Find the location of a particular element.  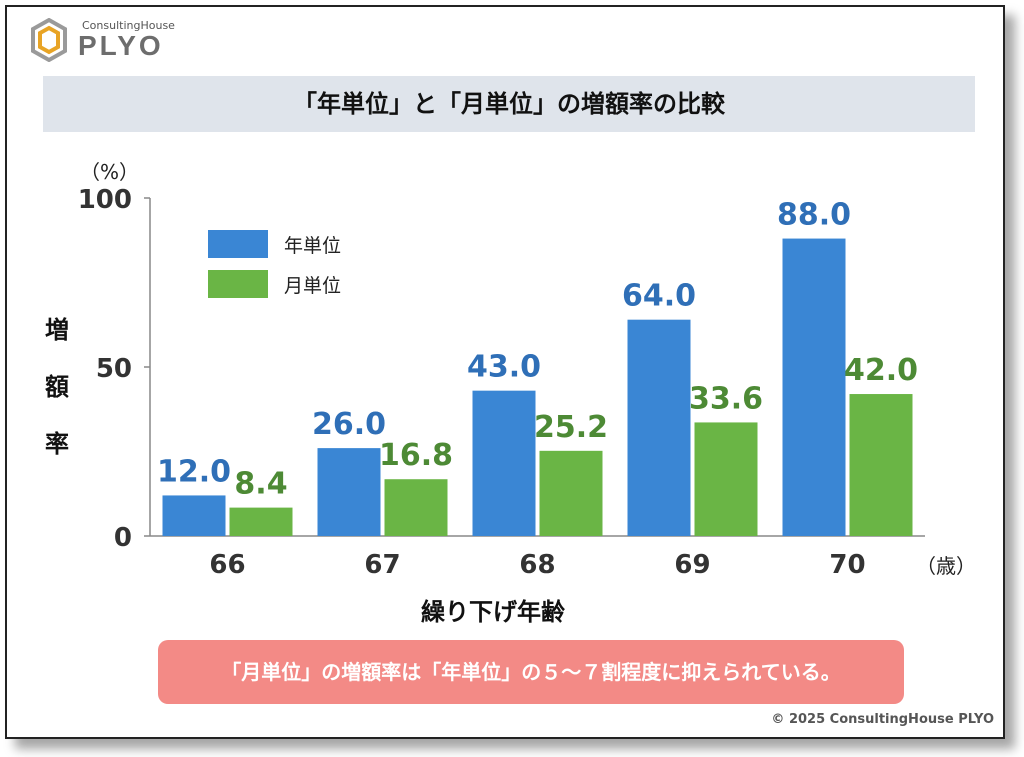

x-tick-label: 66 is located at coordinates (227, 565).